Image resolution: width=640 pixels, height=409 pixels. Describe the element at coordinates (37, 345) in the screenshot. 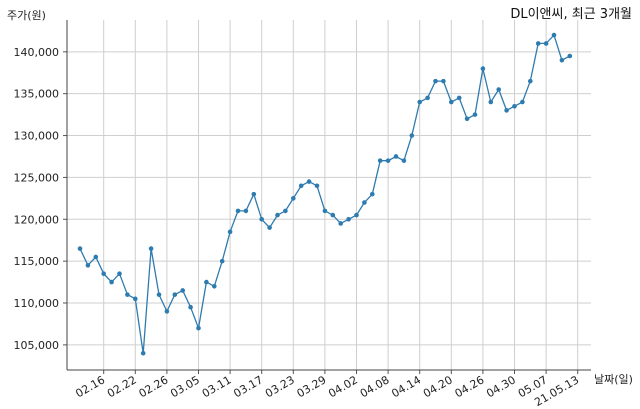

I see `y-tick-label: 105,000` at that location.